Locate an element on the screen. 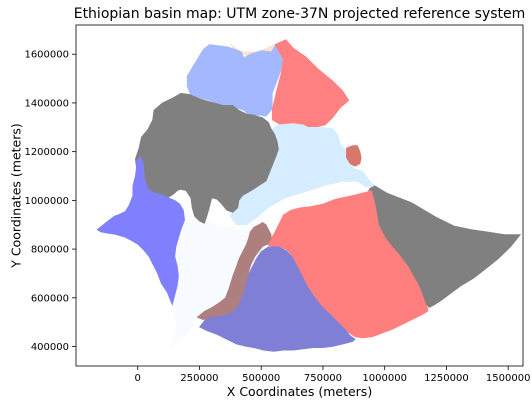  y-tick-label: 800000 is located at coordinates (50, 250).